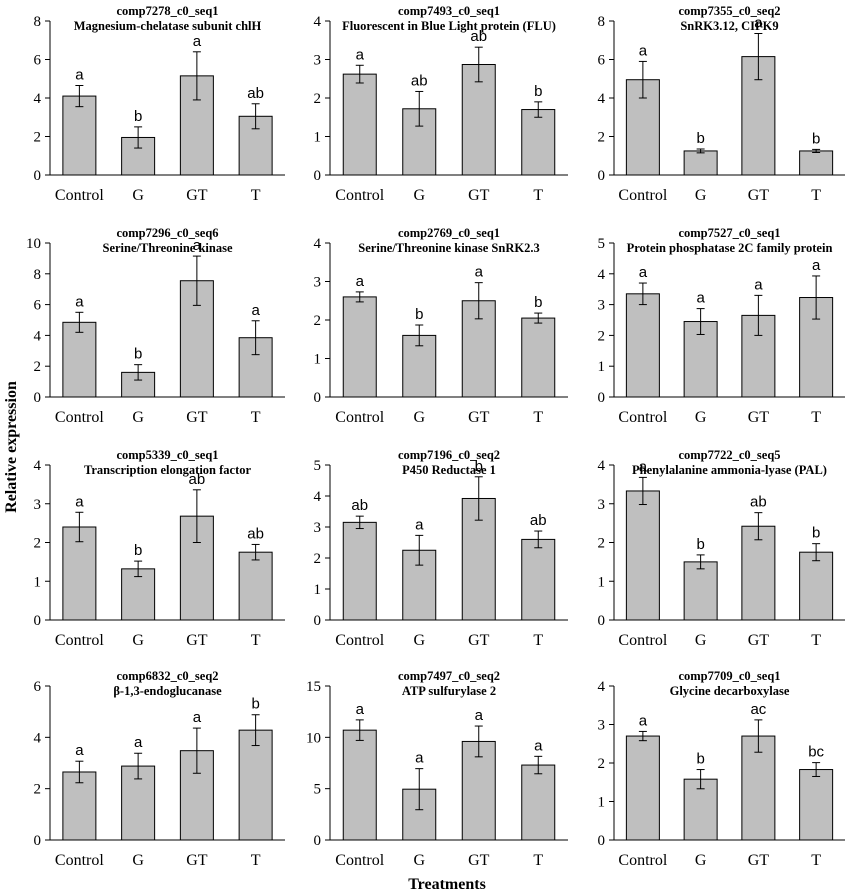 Image resolution: width=850 pixels, height=894 pixels. What do you see at coordinates (816, 752) in the screenshot?
I see `significance-label: bc` at bounding box center [816, 752].